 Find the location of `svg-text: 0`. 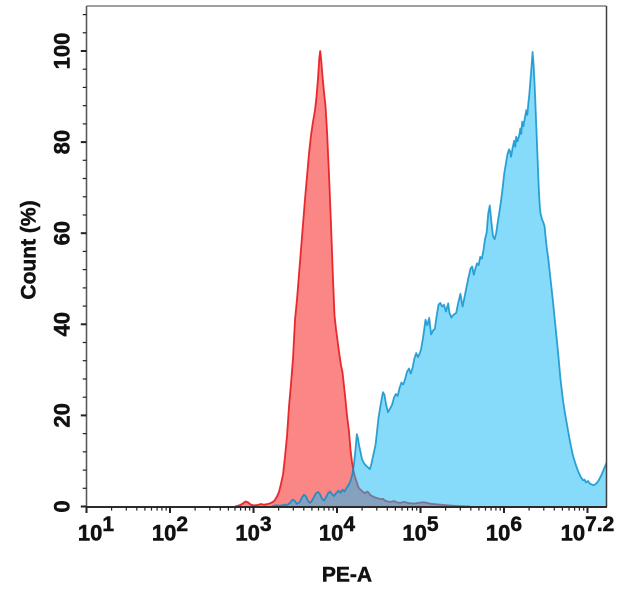

svg-text: 0 is located at coordinates (62, 506).